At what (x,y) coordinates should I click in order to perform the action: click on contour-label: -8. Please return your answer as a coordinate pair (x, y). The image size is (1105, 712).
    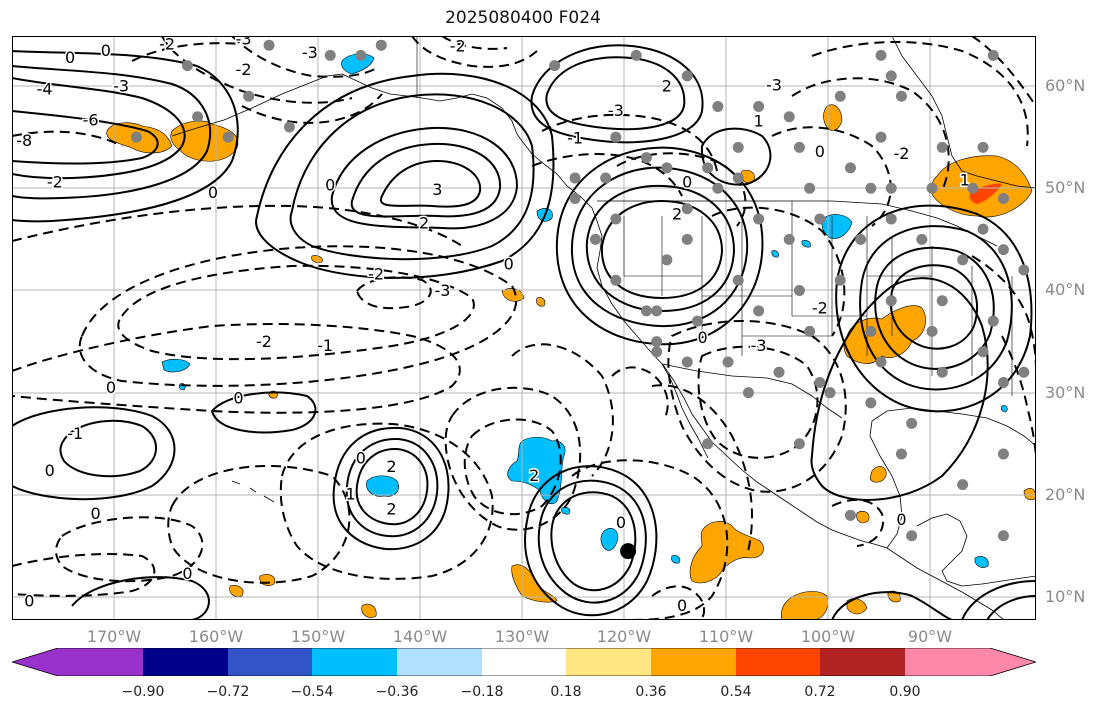
    Looking at the image, I should click on (24, 140).